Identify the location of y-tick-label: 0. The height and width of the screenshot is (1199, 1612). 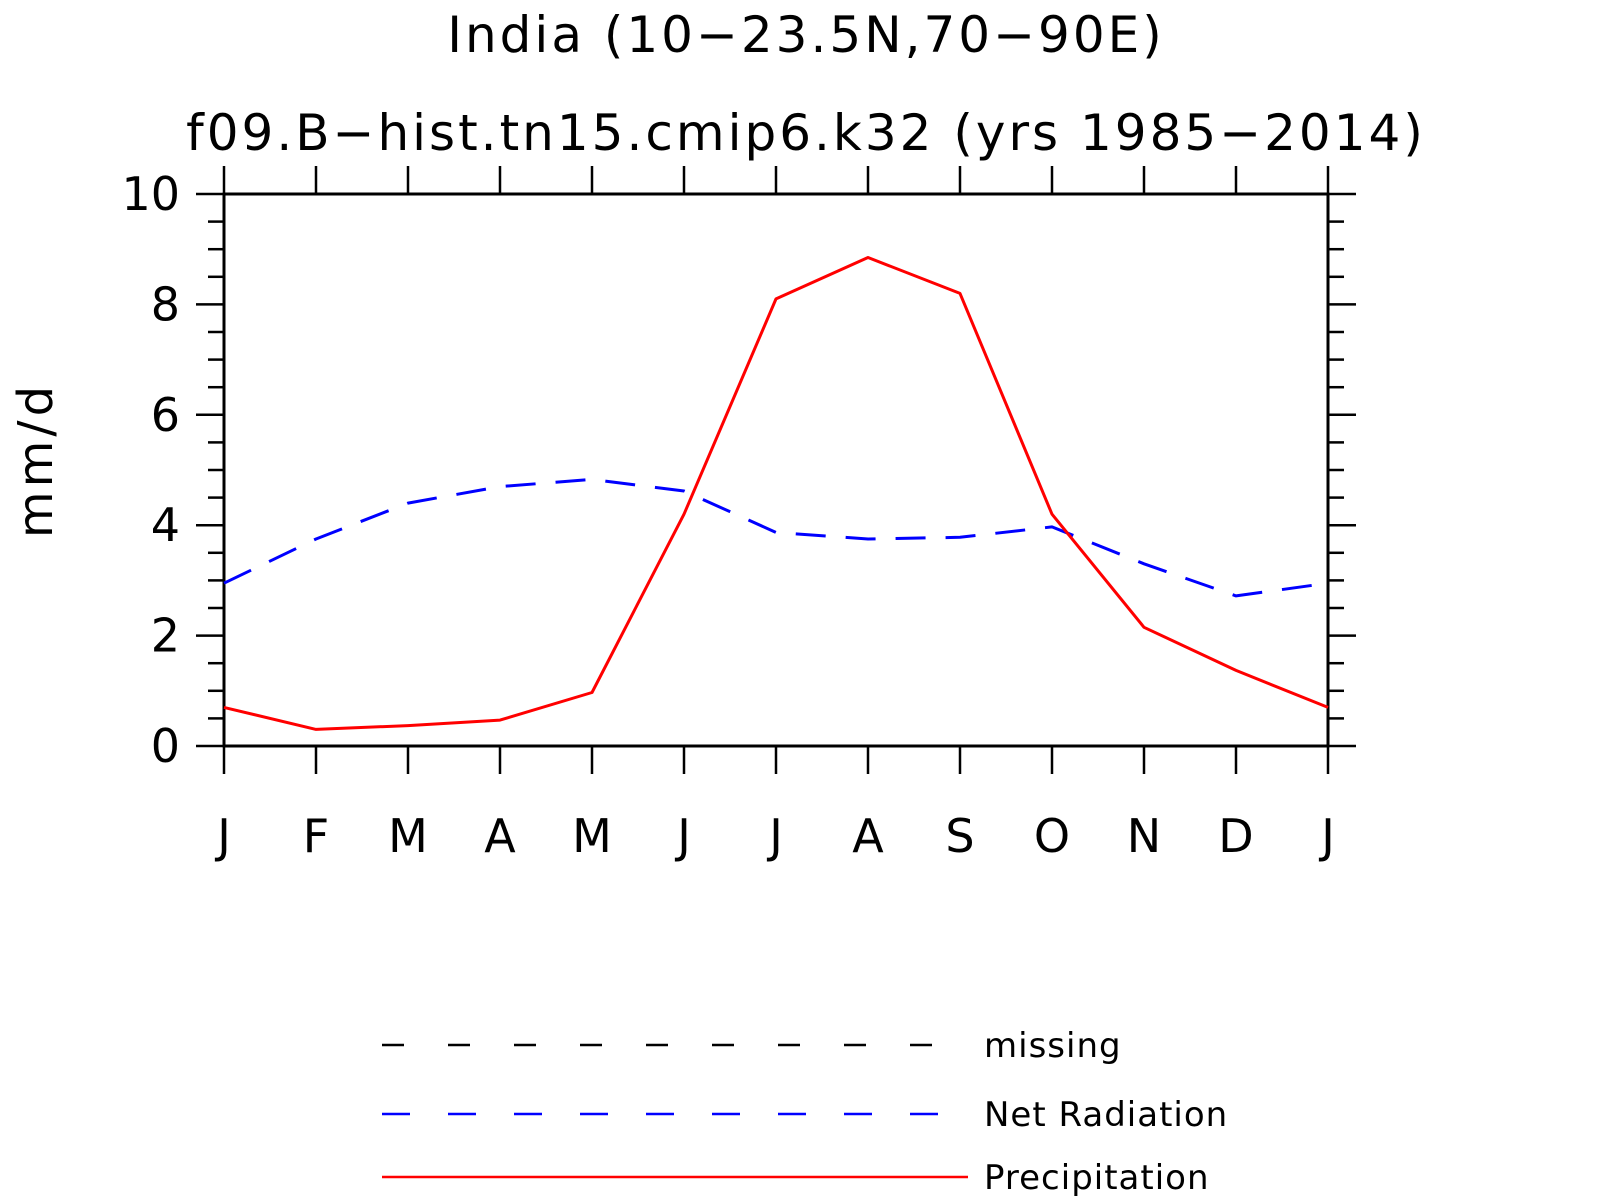
(165, 746).